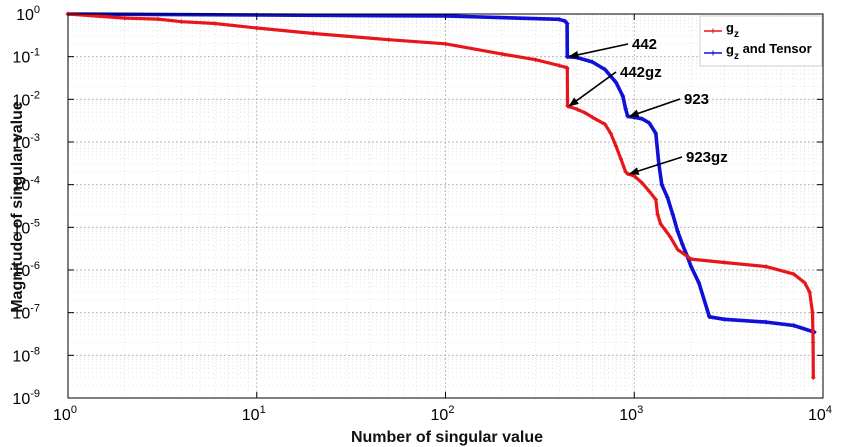  I want to click on annotation-label: 923, so click(696, 99).